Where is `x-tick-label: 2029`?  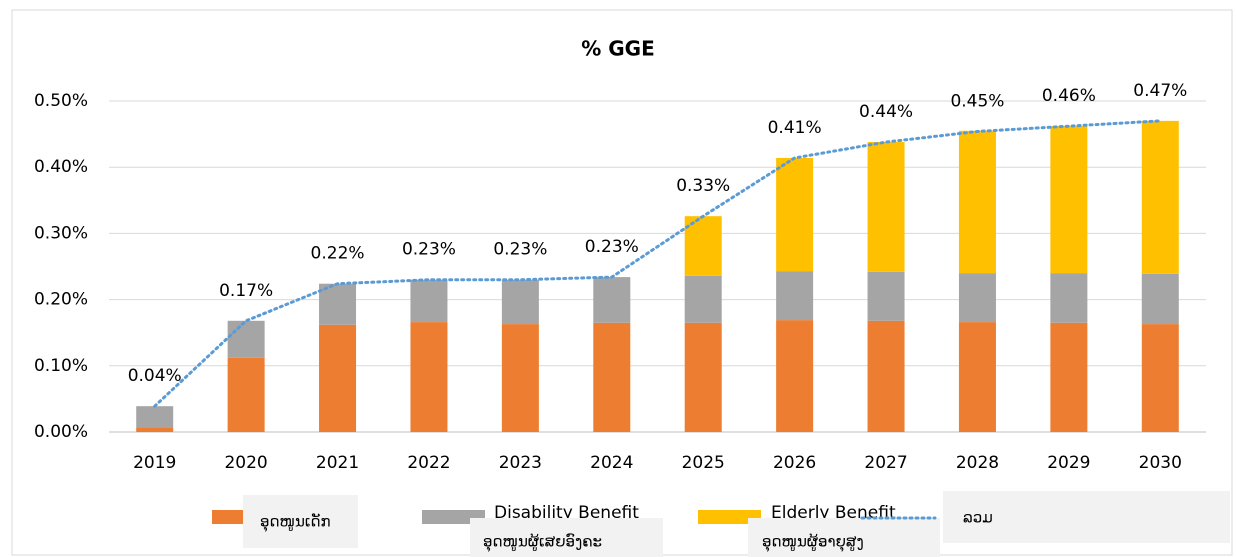 x-tick-label: 2029 is located at coordinates (1068, 463).